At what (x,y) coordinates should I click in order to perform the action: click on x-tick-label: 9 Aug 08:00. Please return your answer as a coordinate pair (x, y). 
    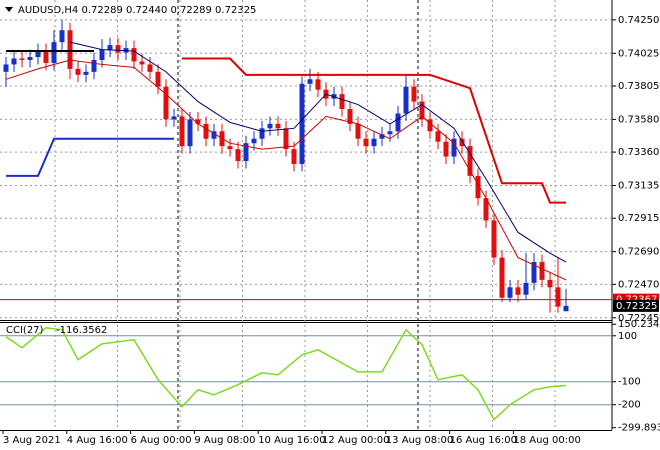
    Looking at the image, I should click on (224, 440).